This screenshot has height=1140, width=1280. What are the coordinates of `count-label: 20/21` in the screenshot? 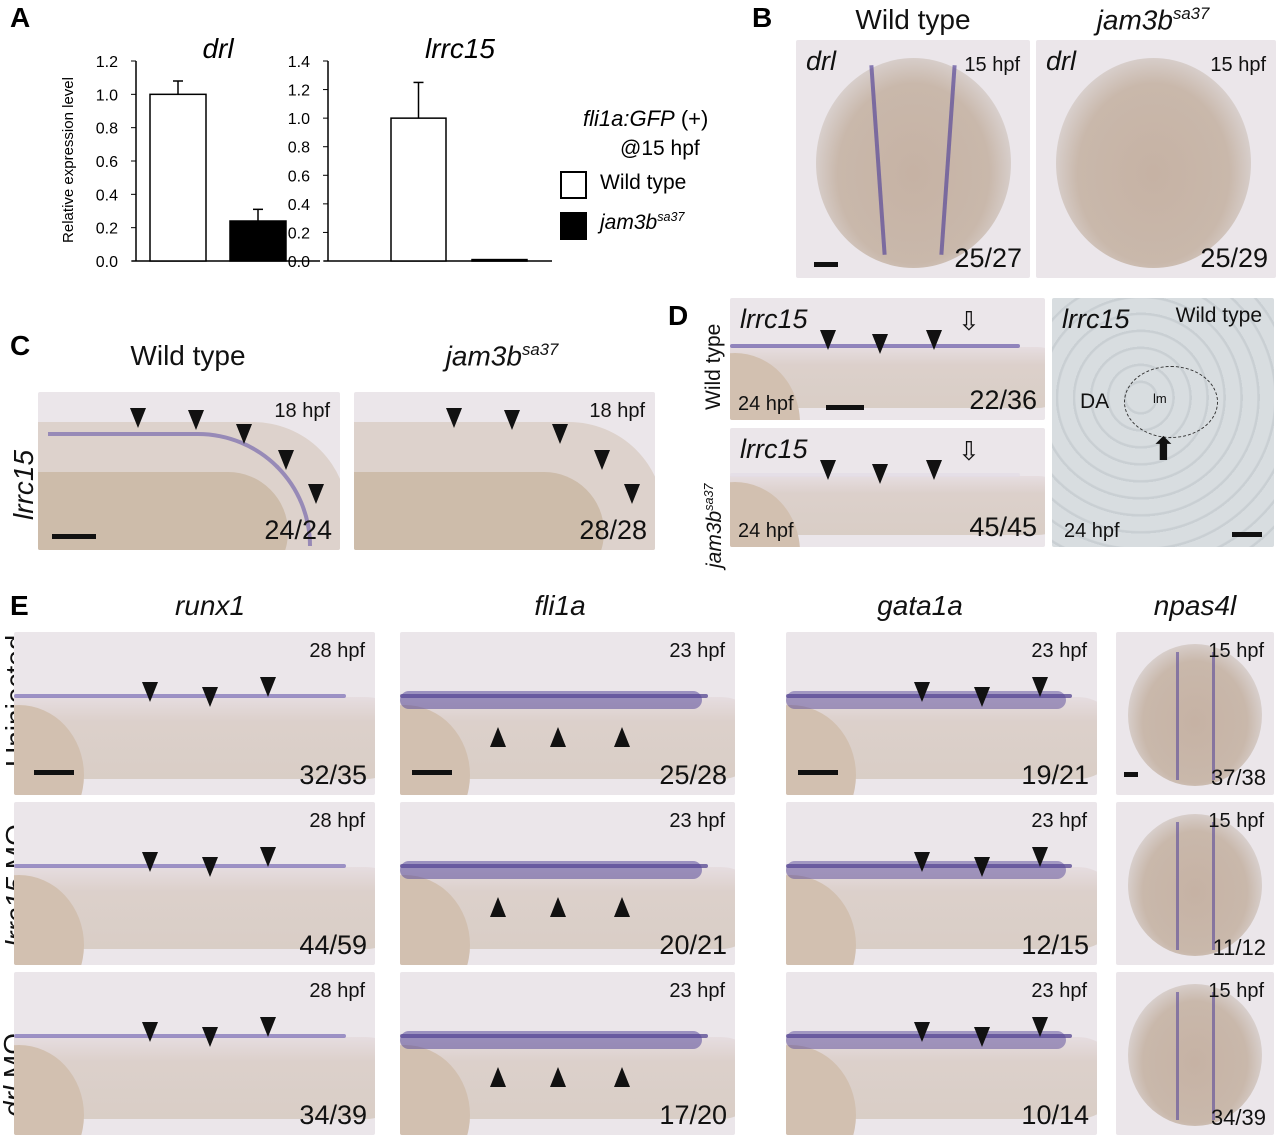 It's located at (693, 945).